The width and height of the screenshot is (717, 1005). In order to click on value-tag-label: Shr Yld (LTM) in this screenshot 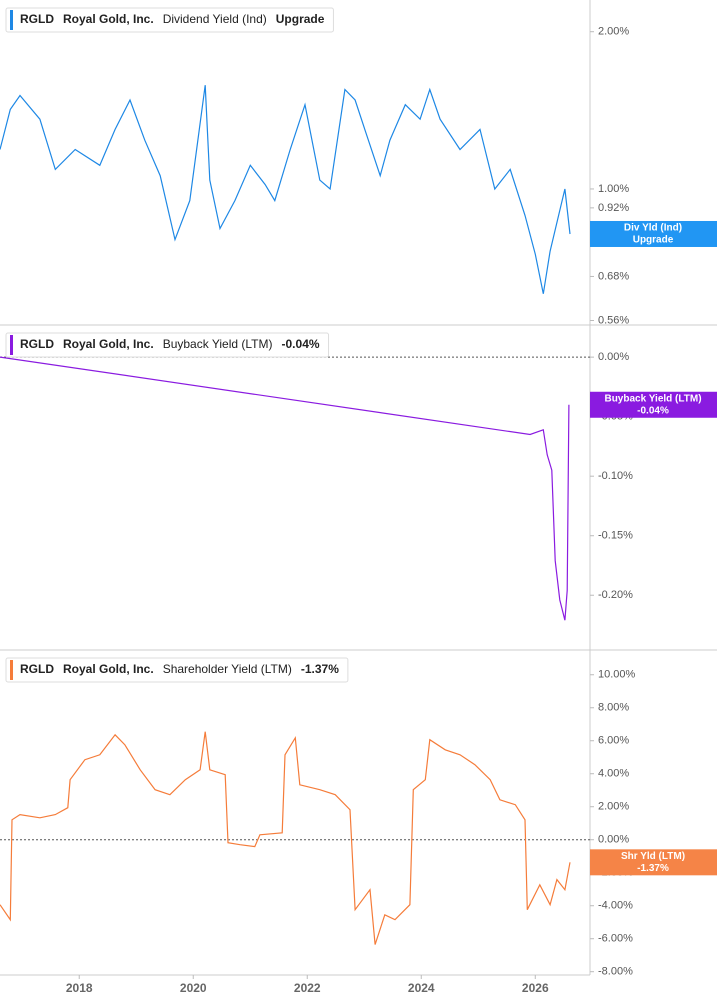, I will do `click(653, 856)`.